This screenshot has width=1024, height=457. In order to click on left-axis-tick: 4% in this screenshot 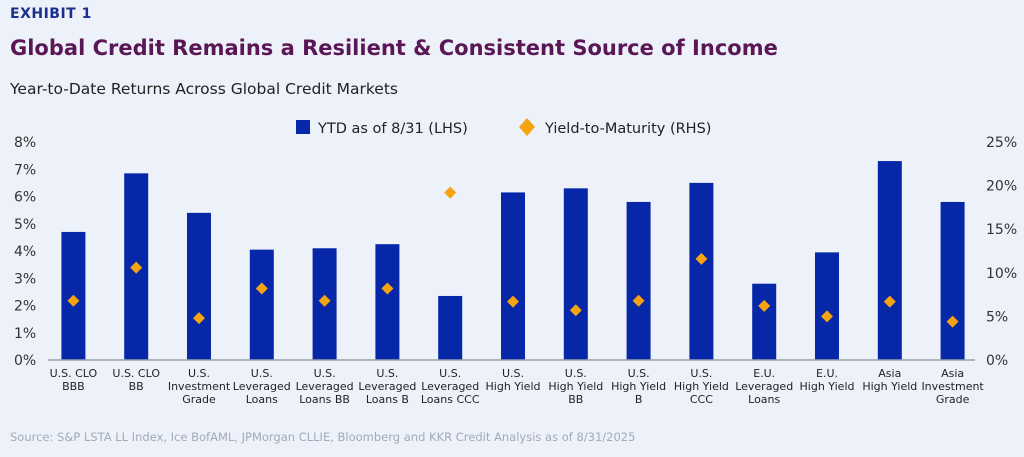, I will do `click(25, 252)`.